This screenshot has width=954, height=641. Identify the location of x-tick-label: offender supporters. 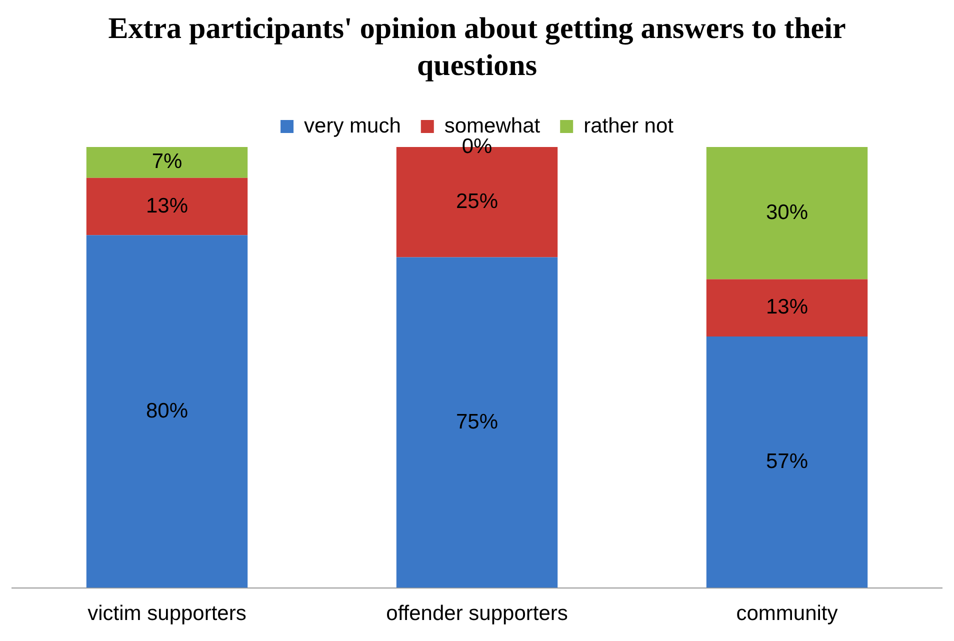
(477, 614).